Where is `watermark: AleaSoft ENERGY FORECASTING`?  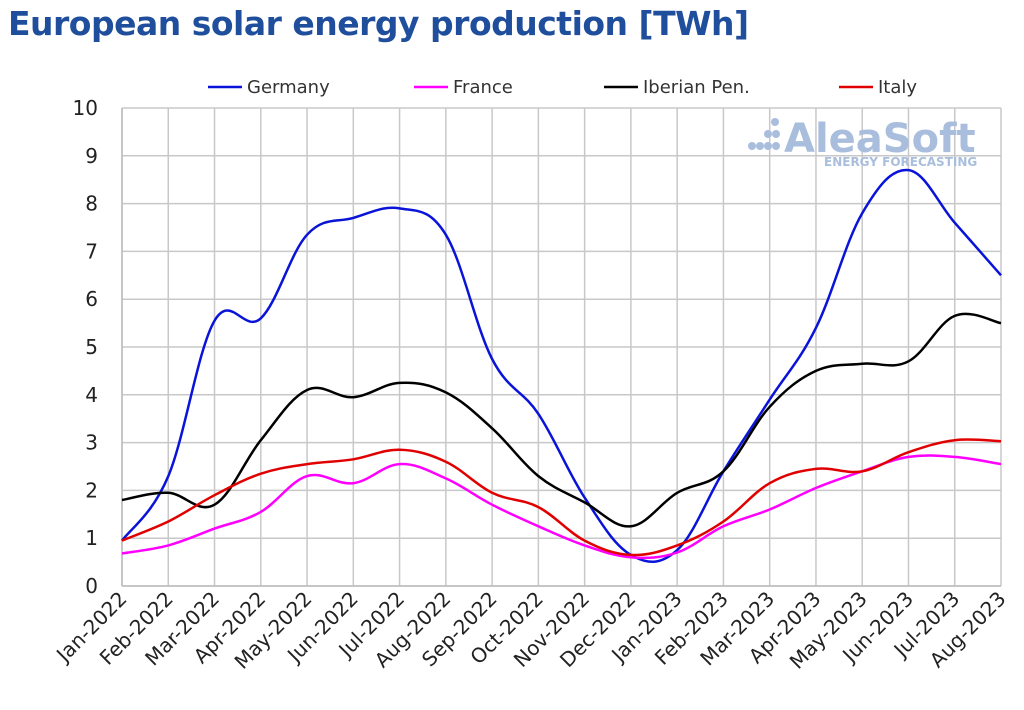 watermark: AleaSoft ENERGY FORECASTING is located at coordinates (862, 142).